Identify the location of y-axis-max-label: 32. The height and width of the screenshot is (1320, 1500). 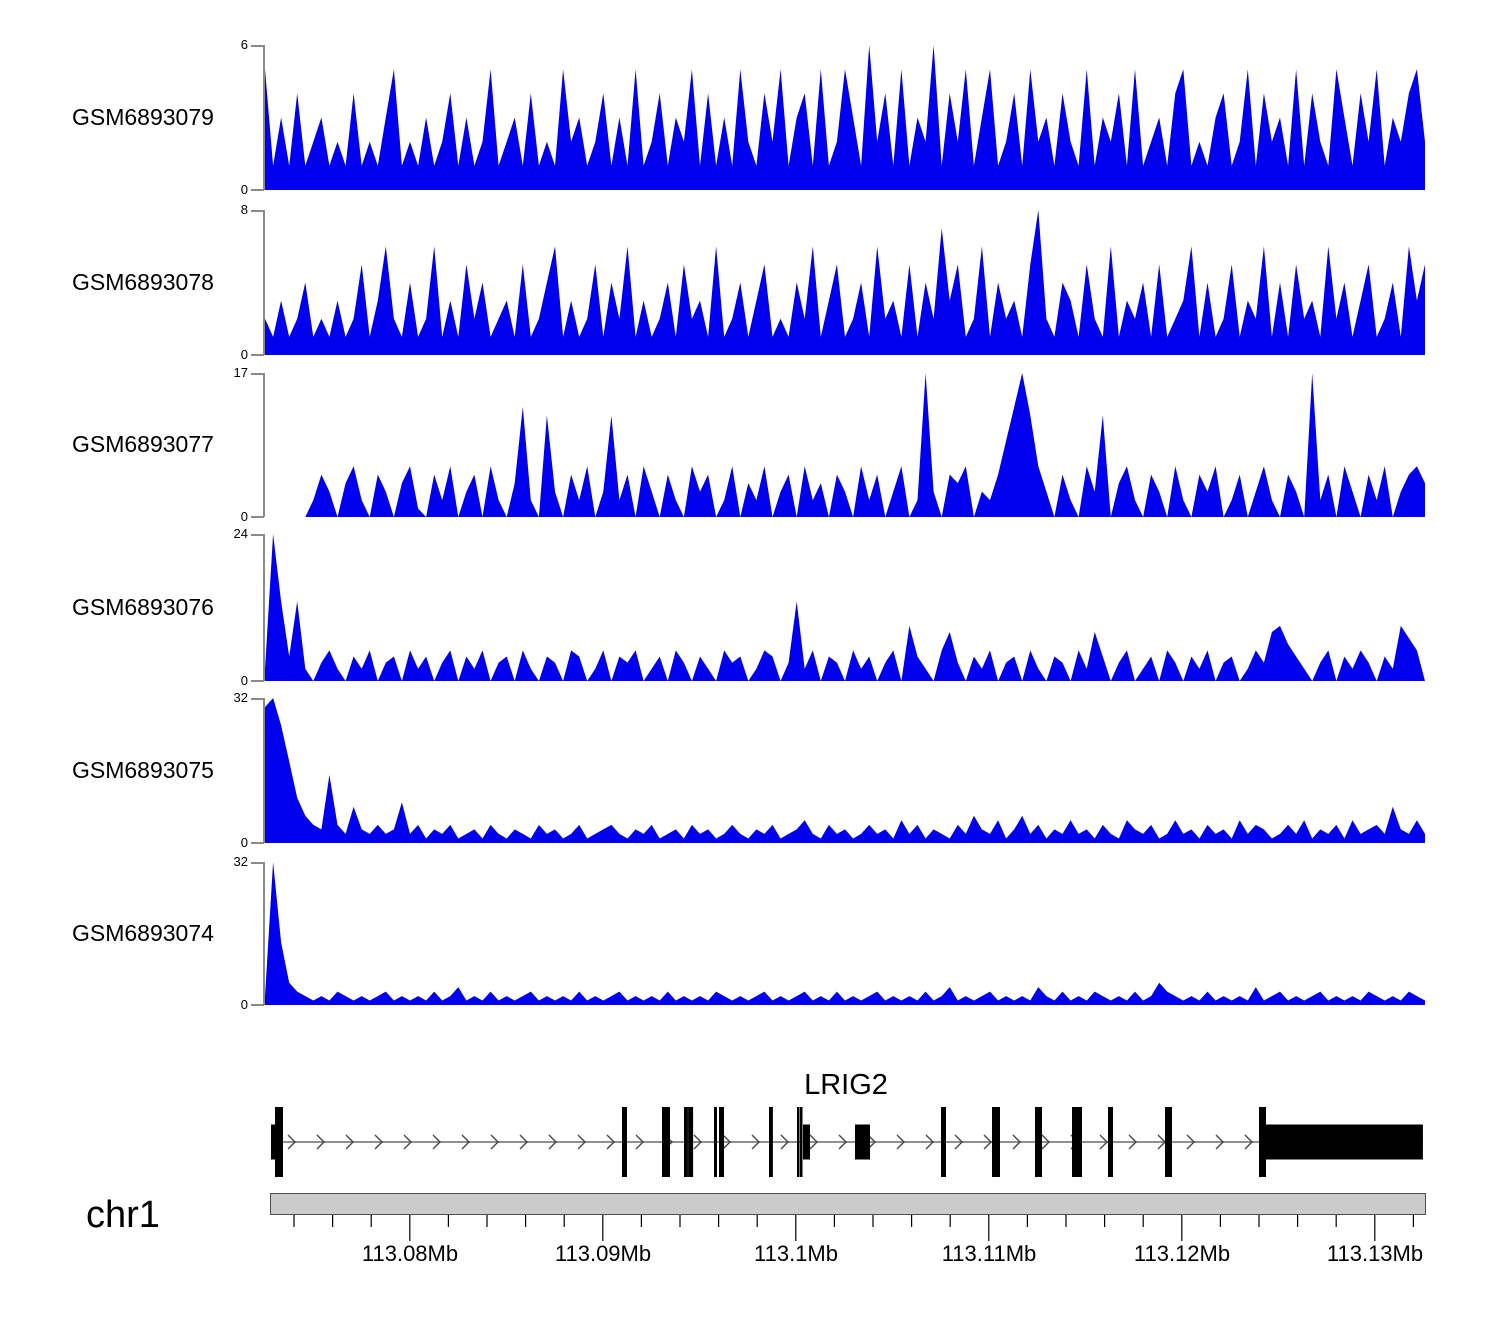
(240, 697).